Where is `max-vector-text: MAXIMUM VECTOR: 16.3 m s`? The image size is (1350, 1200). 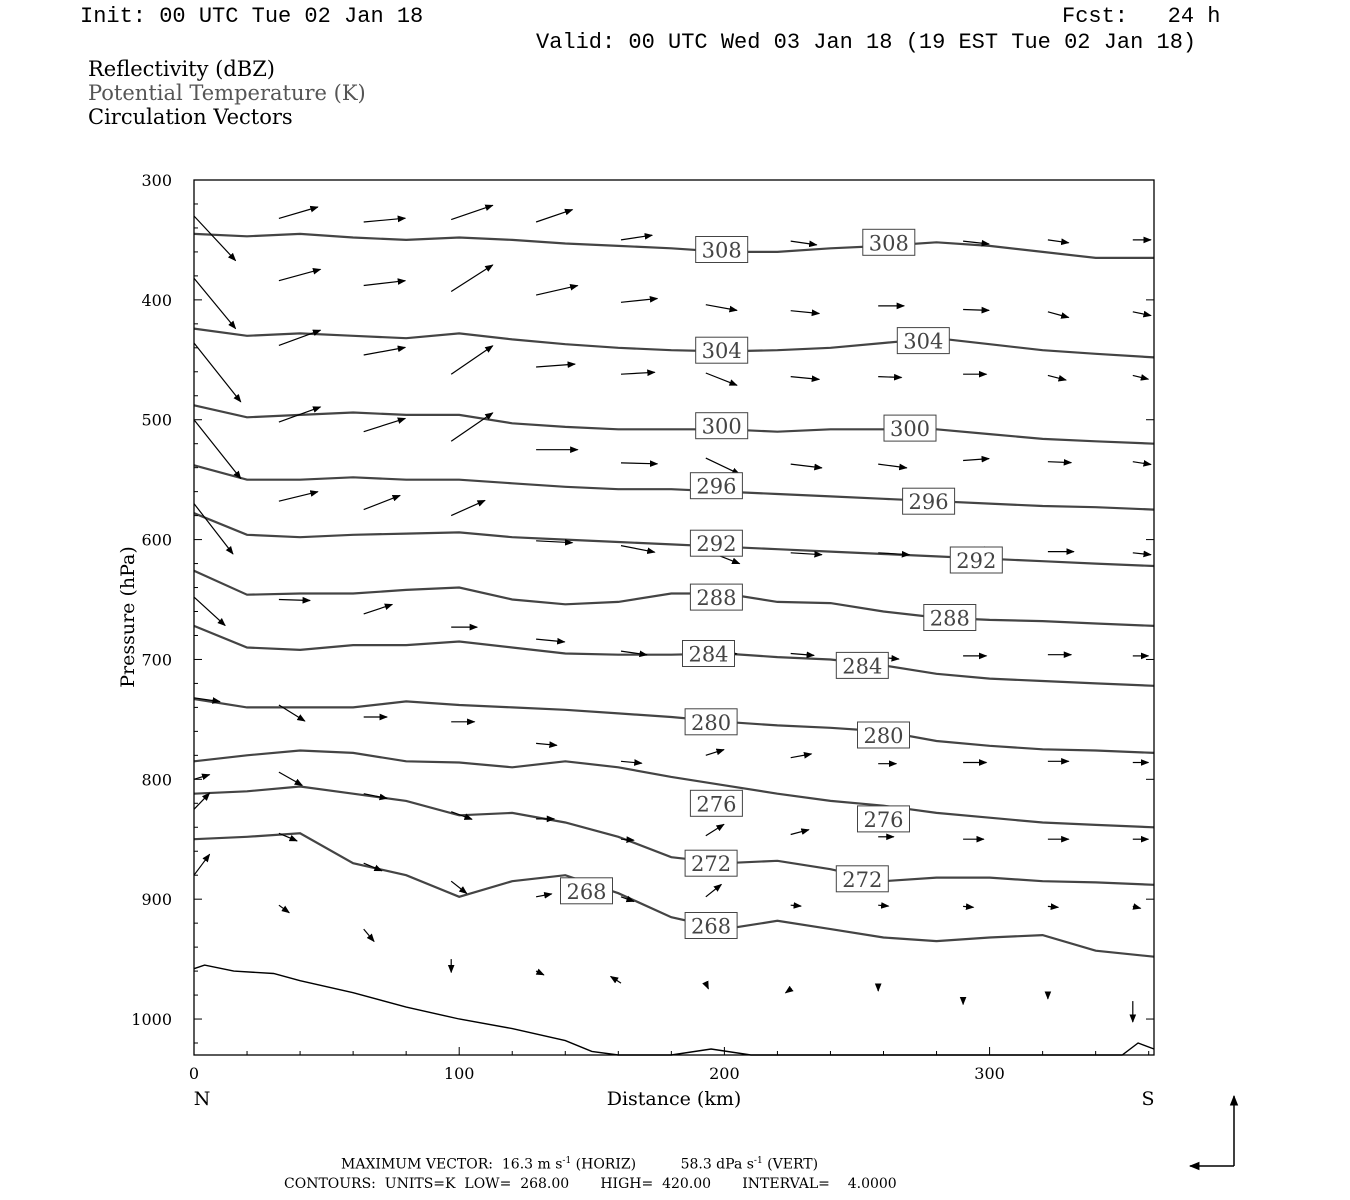 max-vector-text: MAXIMUM VECTOR: 16.3 m s is located at coordinates (452, 1164).